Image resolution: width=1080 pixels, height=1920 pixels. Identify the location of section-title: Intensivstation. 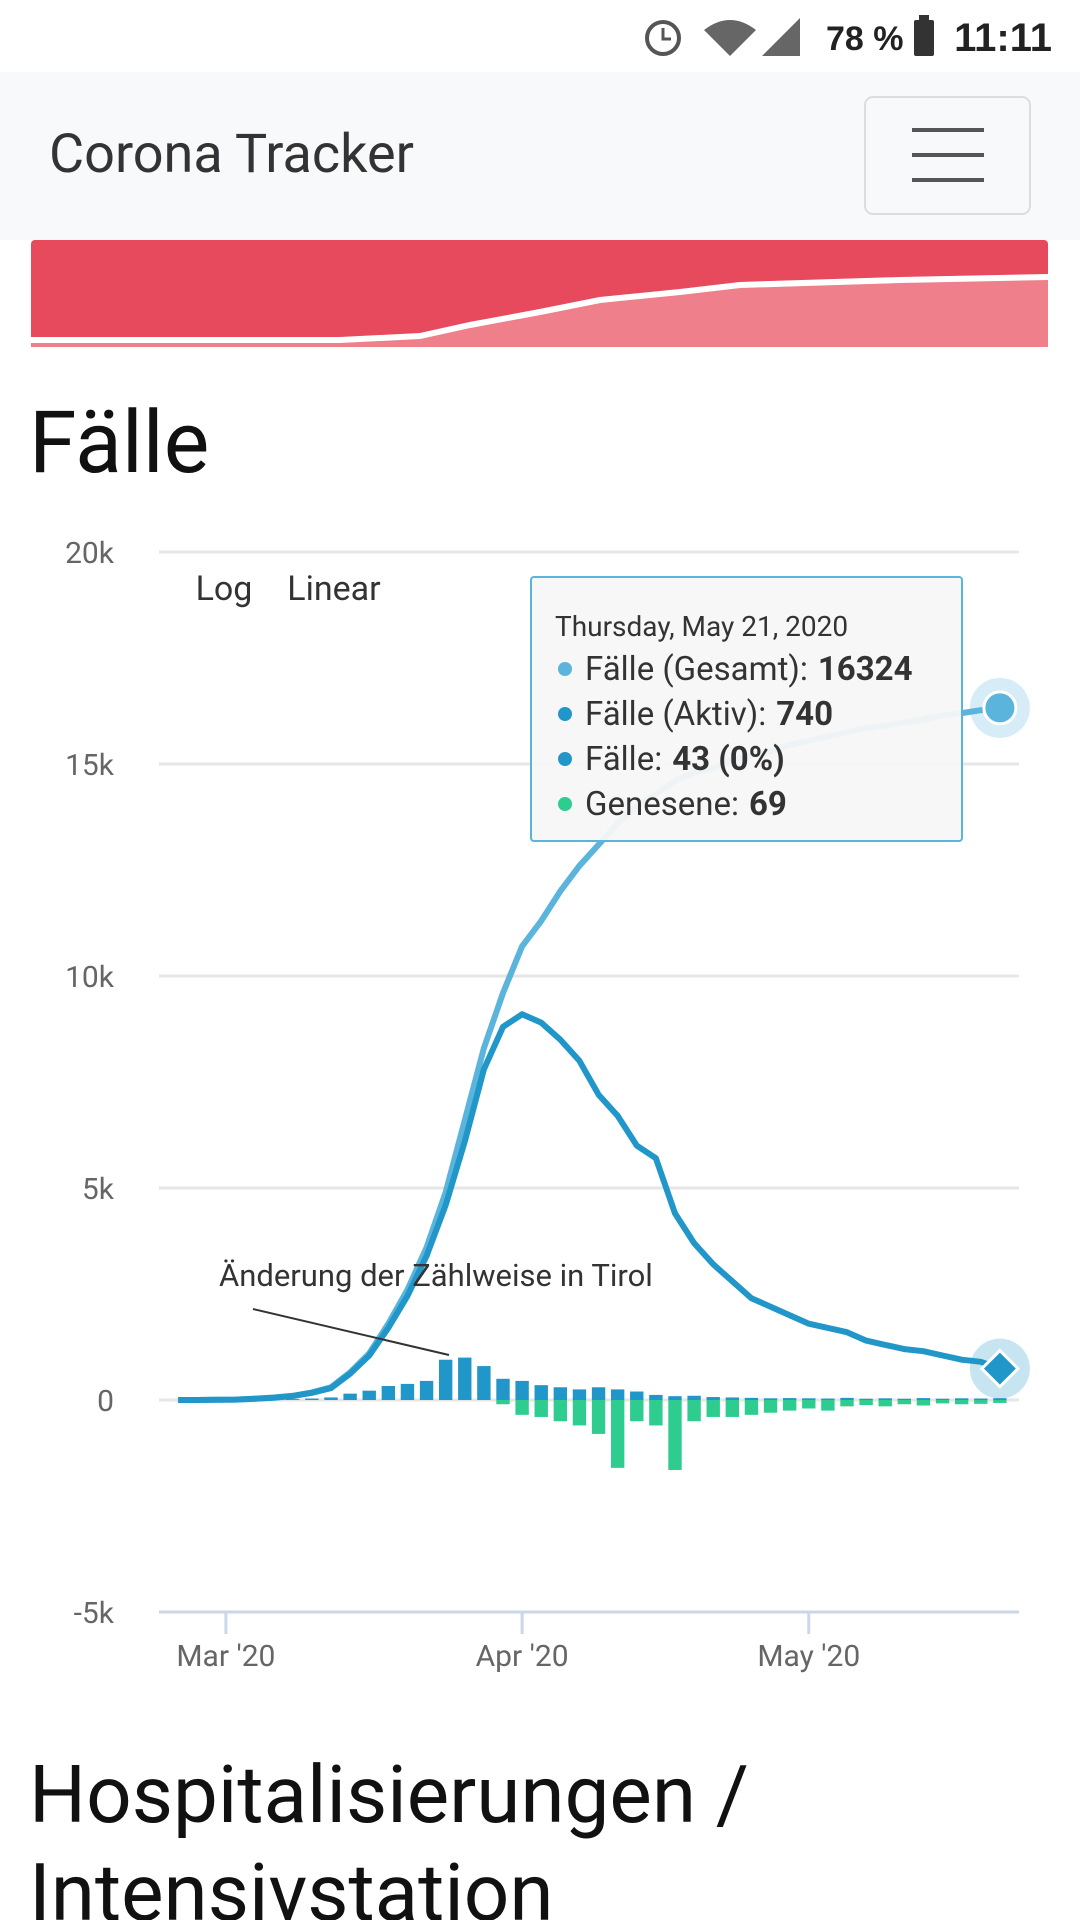
(291, 1883).